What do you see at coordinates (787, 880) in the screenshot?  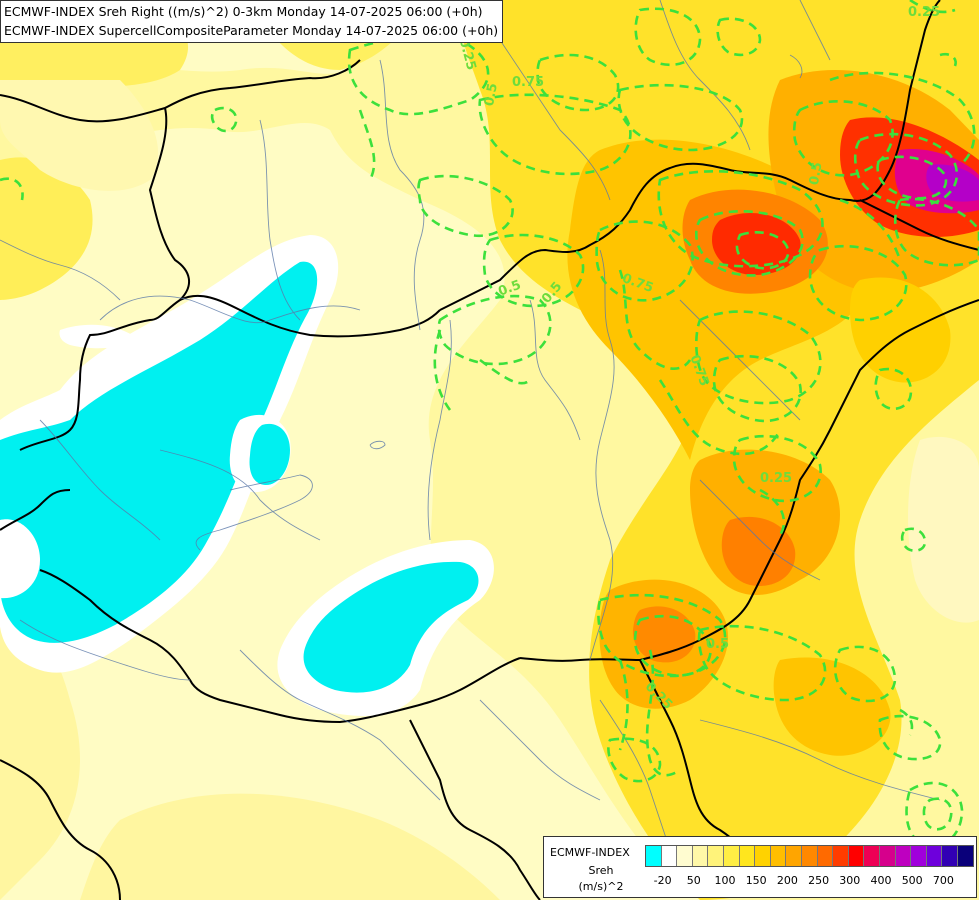 I see `legend-tick: 200` at bounding box center [787, 880].